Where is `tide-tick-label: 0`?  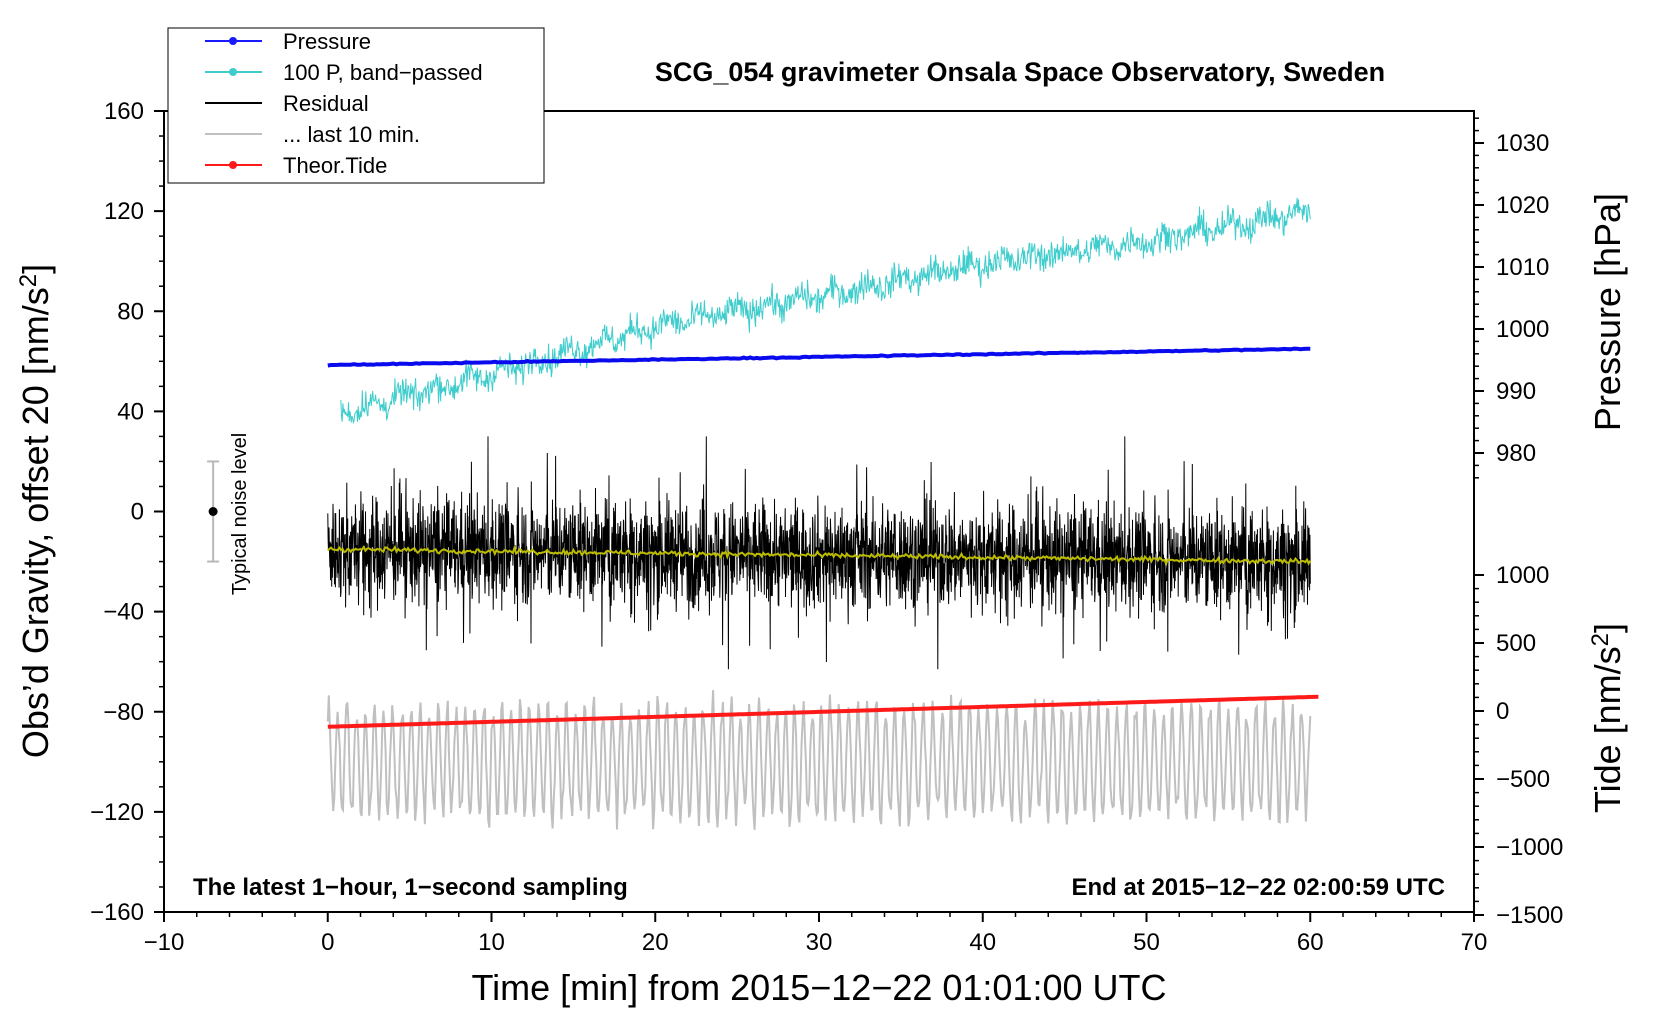 tide-tick-label: 0 is located at coordinates (1502, 711).